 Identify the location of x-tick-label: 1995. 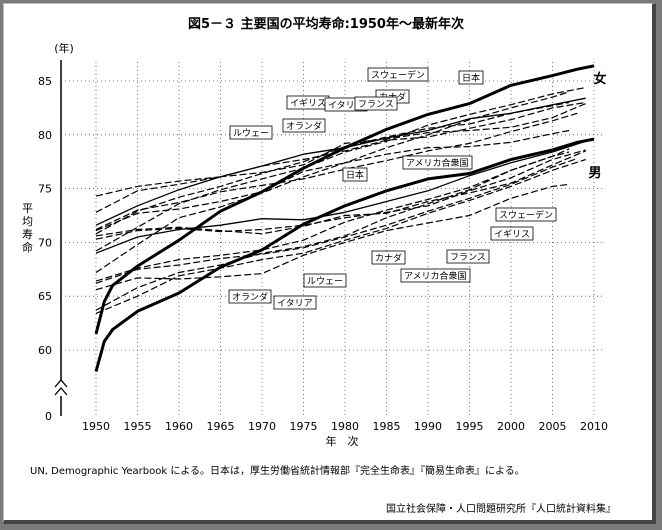
(470, 426).